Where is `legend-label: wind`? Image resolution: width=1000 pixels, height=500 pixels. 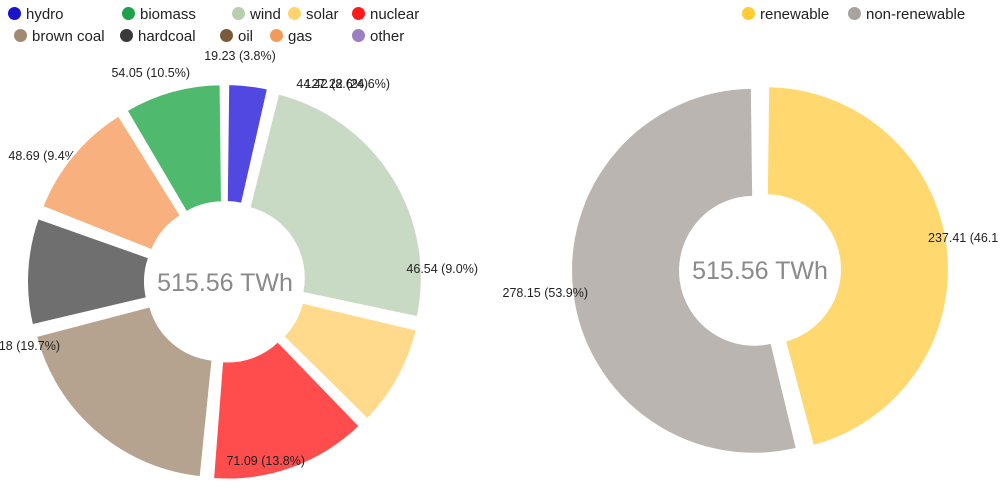
legend-label: wind is located at coordinates (265, 14).